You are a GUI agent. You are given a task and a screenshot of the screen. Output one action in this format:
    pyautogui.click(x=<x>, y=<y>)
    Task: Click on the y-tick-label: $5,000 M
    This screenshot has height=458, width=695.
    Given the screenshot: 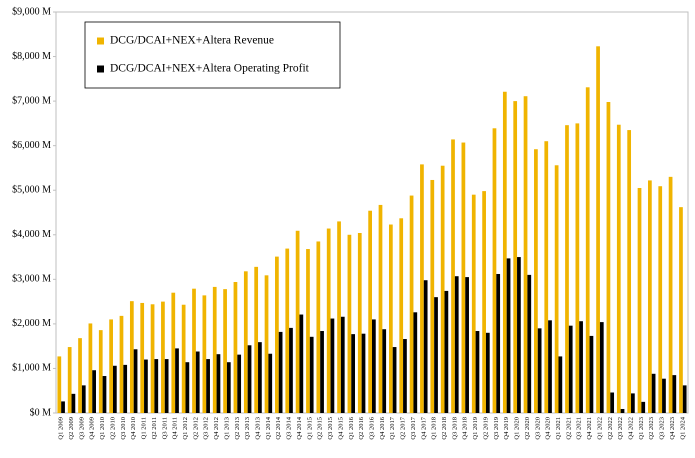 What is the action you would take?
    pyautogui.click(x=31, y=190)
    